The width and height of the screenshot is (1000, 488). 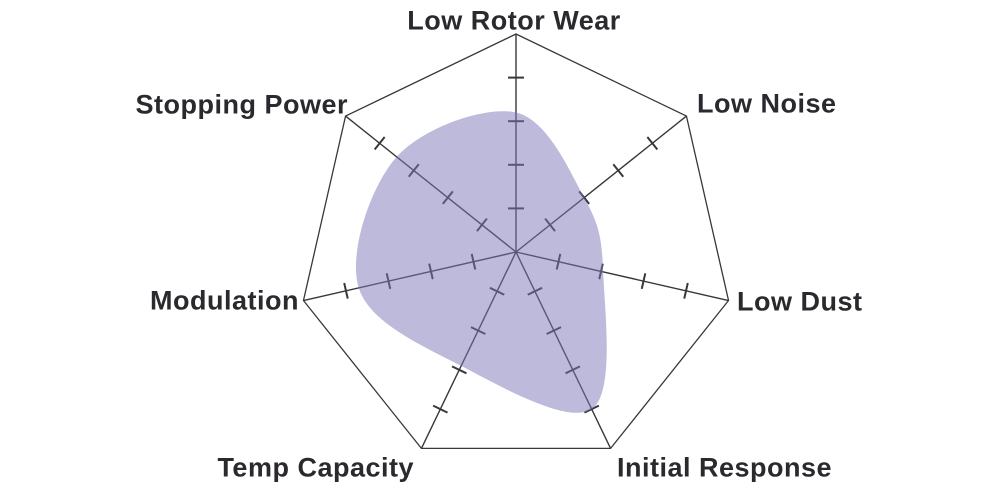 I want to click on axis-label-low-dust: Low Dust, so click(x=800, y=301).